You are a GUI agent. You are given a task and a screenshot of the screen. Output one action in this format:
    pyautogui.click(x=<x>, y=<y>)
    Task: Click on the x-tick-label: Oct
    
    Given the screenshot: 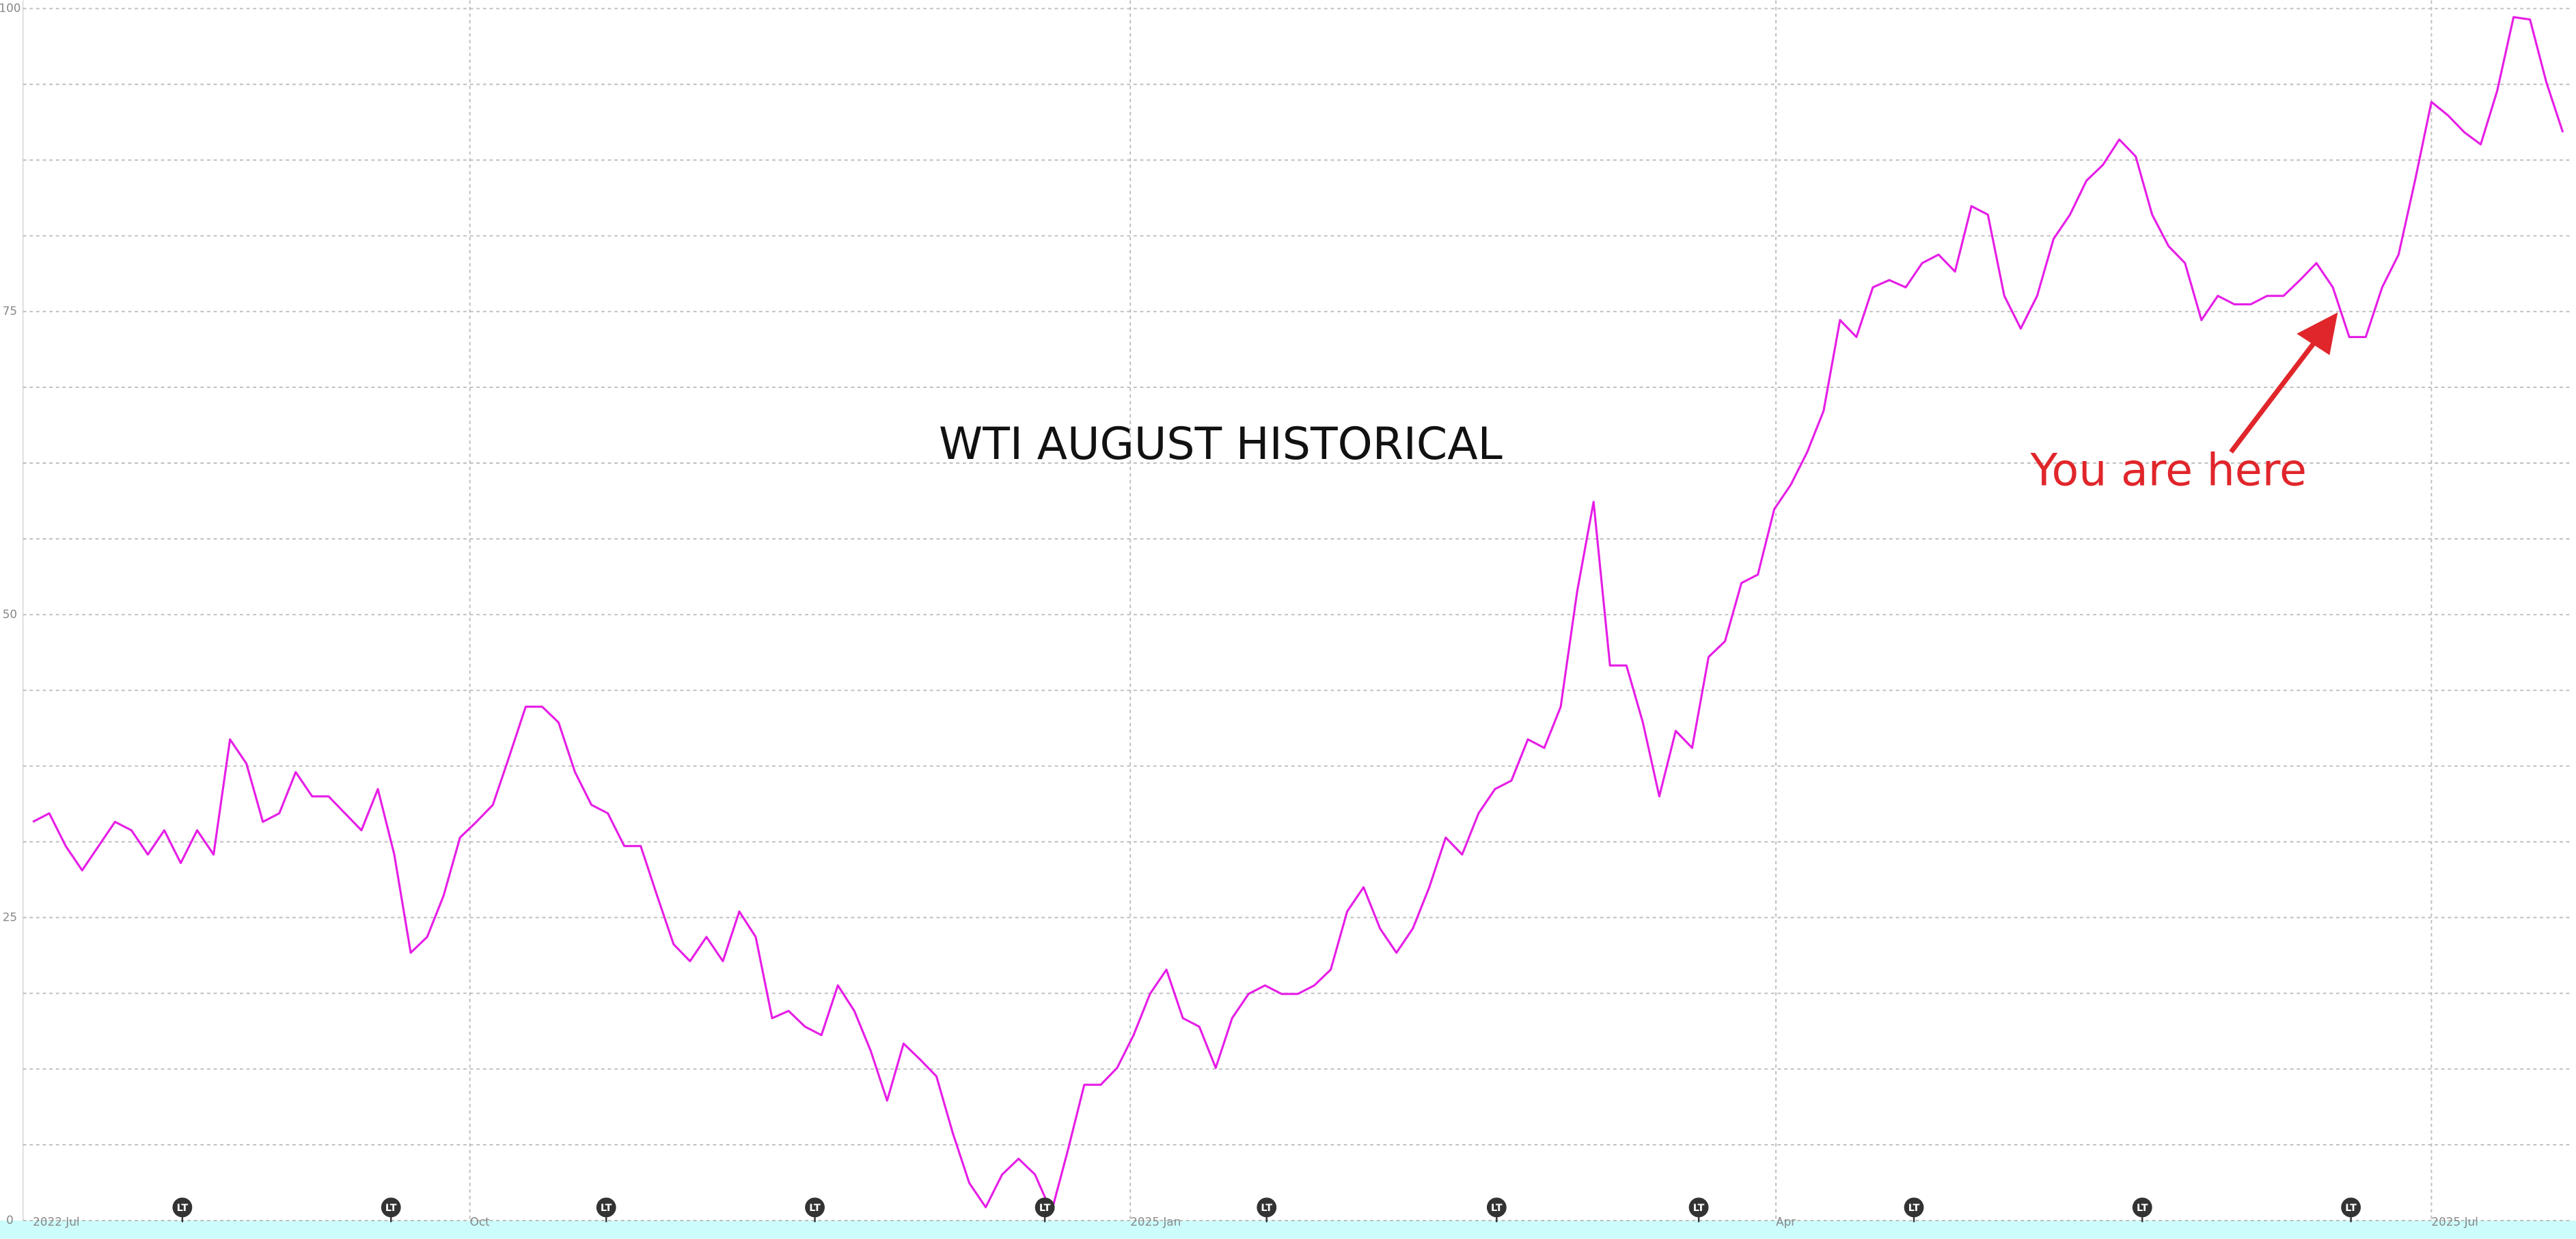 What is the action you would take?
    pyautogui.click(x=480, y=1221)
    